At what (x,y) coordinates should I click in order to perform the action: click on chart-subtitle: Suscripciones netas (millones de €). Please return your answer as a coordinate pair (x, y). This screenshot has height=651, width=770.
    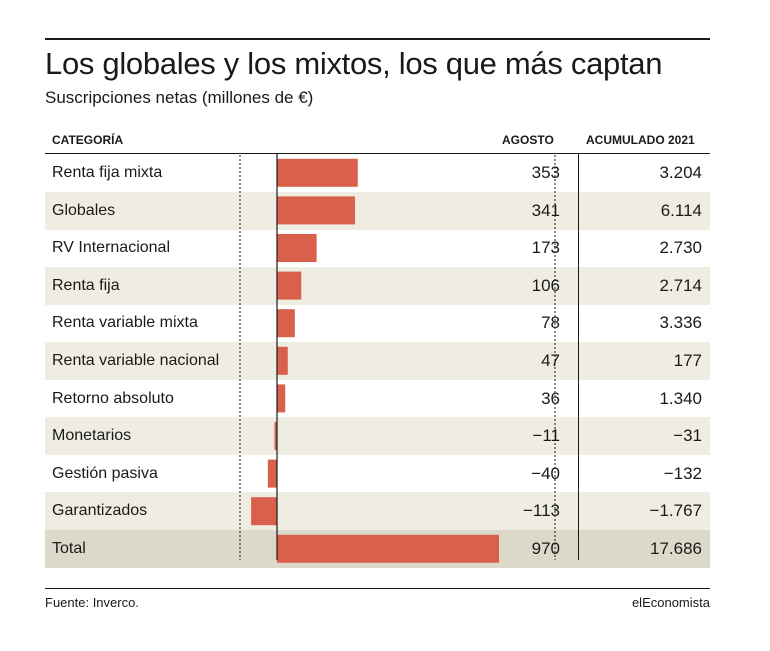
    Looking at the image, I should click on (179, 97).